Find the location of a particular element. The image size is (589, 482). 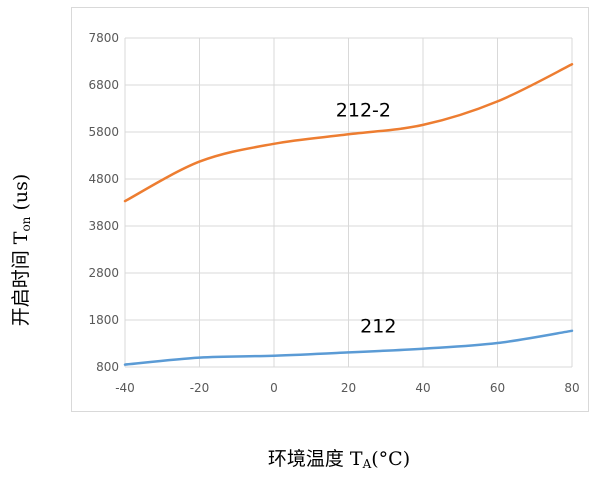

series-annotation-212-2: 212-2 is located at coordinates (363, 110).